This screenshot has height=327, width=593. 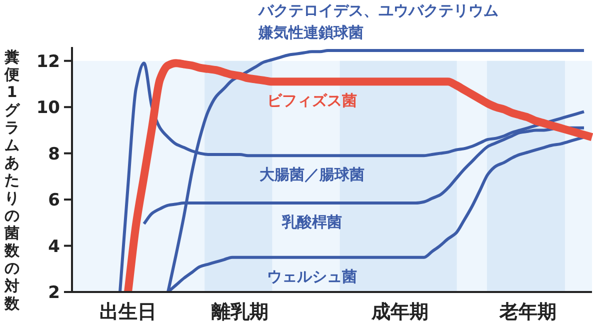 What do you see at coordinates (239, 312) in the screenshot?
I see `x-tick-label: 離乳期` at bounding box center [239, 312].